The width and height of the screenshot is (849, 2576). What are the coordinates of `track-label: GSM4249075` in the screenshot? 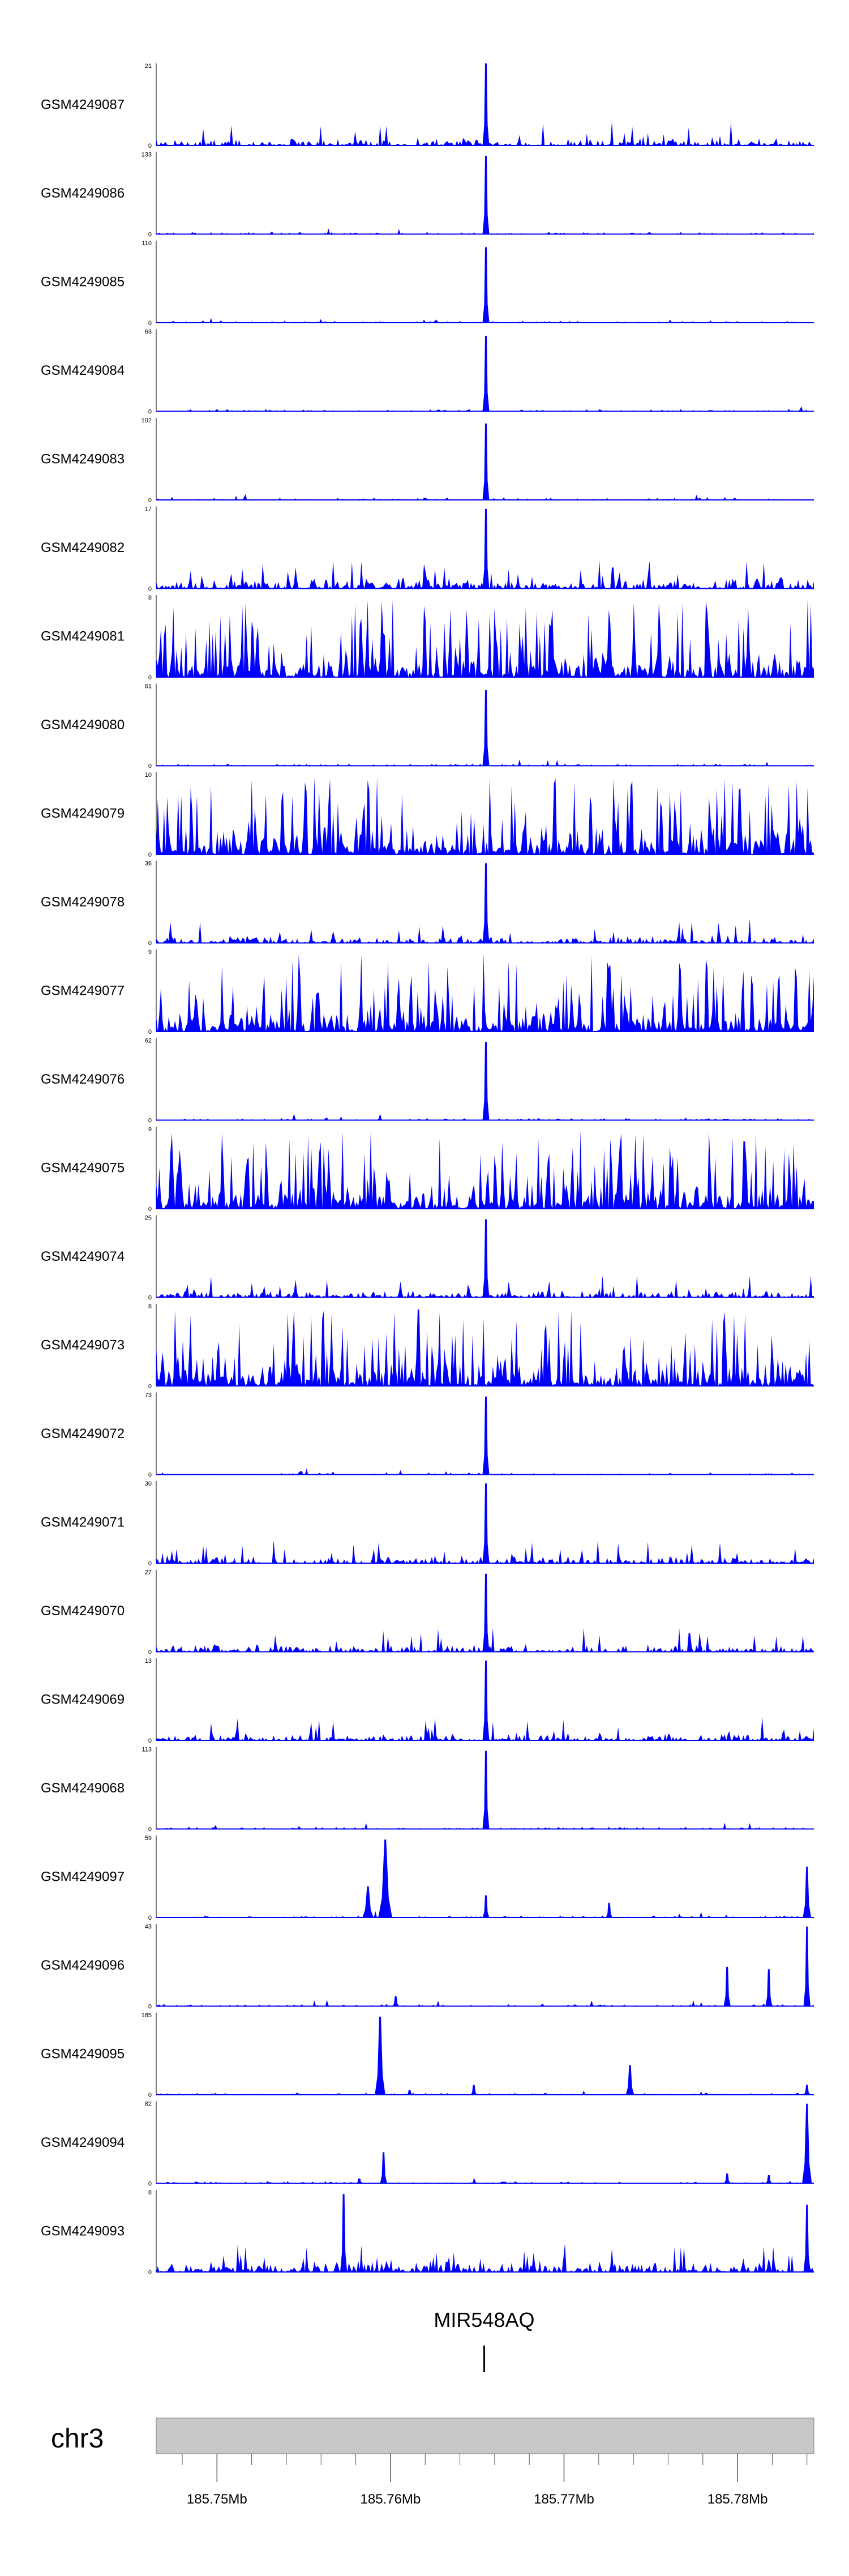 It's located at (83, 1168).